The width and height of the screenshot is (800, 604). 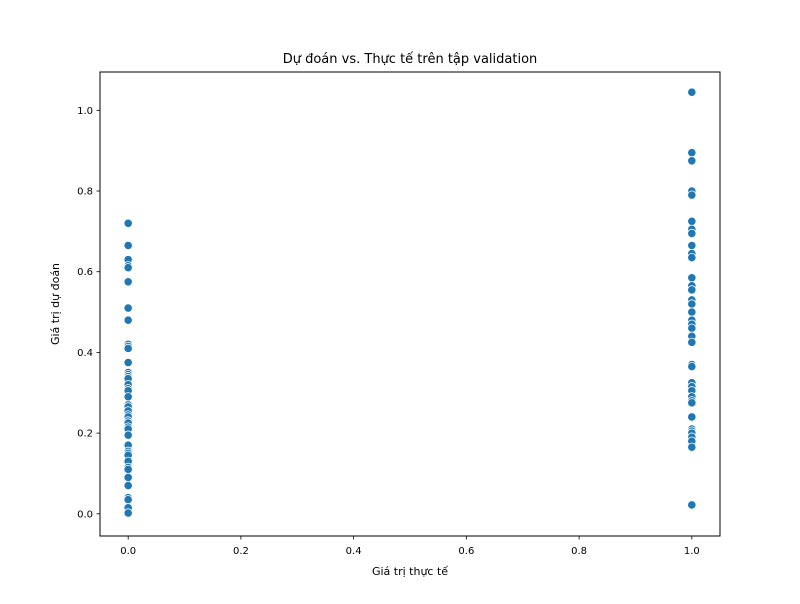 What do you see at coordinates (128, 551) in the screenshot?
I see `x-tick-label: 0.0` at bounding box center [128, 551].